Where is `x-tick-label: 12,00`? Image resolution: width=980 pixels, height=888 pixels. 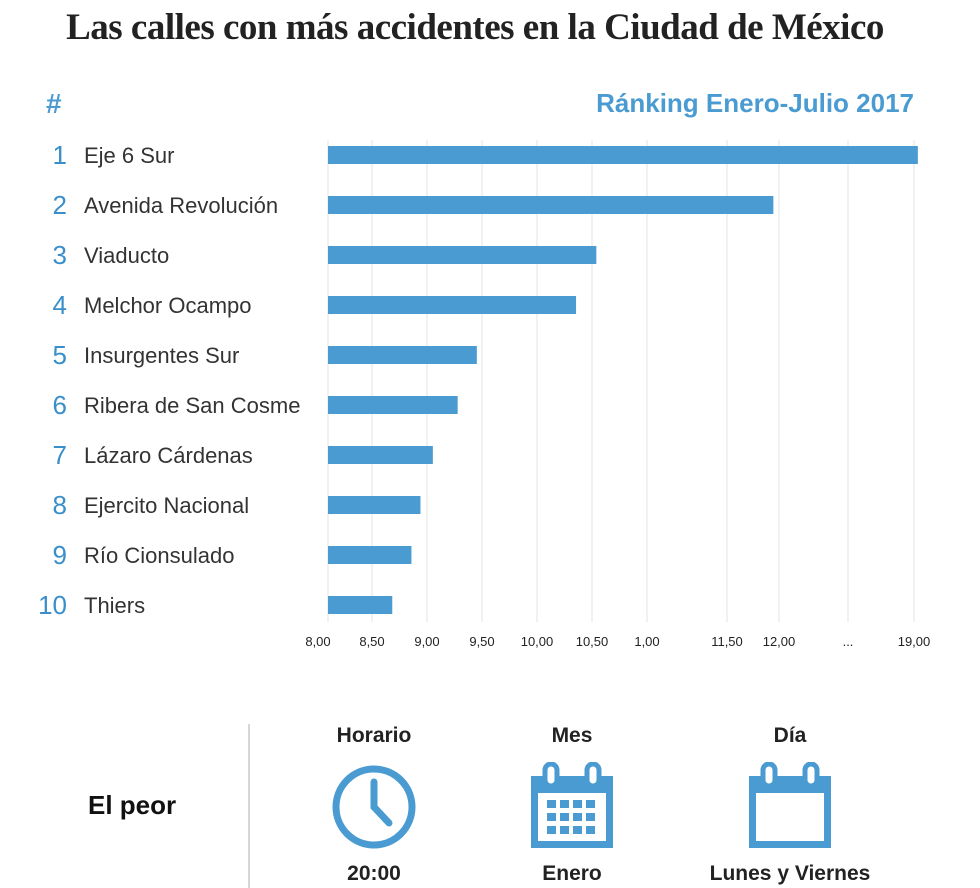
x-tick-label: 12,00 is located at coordinates (779, 641).